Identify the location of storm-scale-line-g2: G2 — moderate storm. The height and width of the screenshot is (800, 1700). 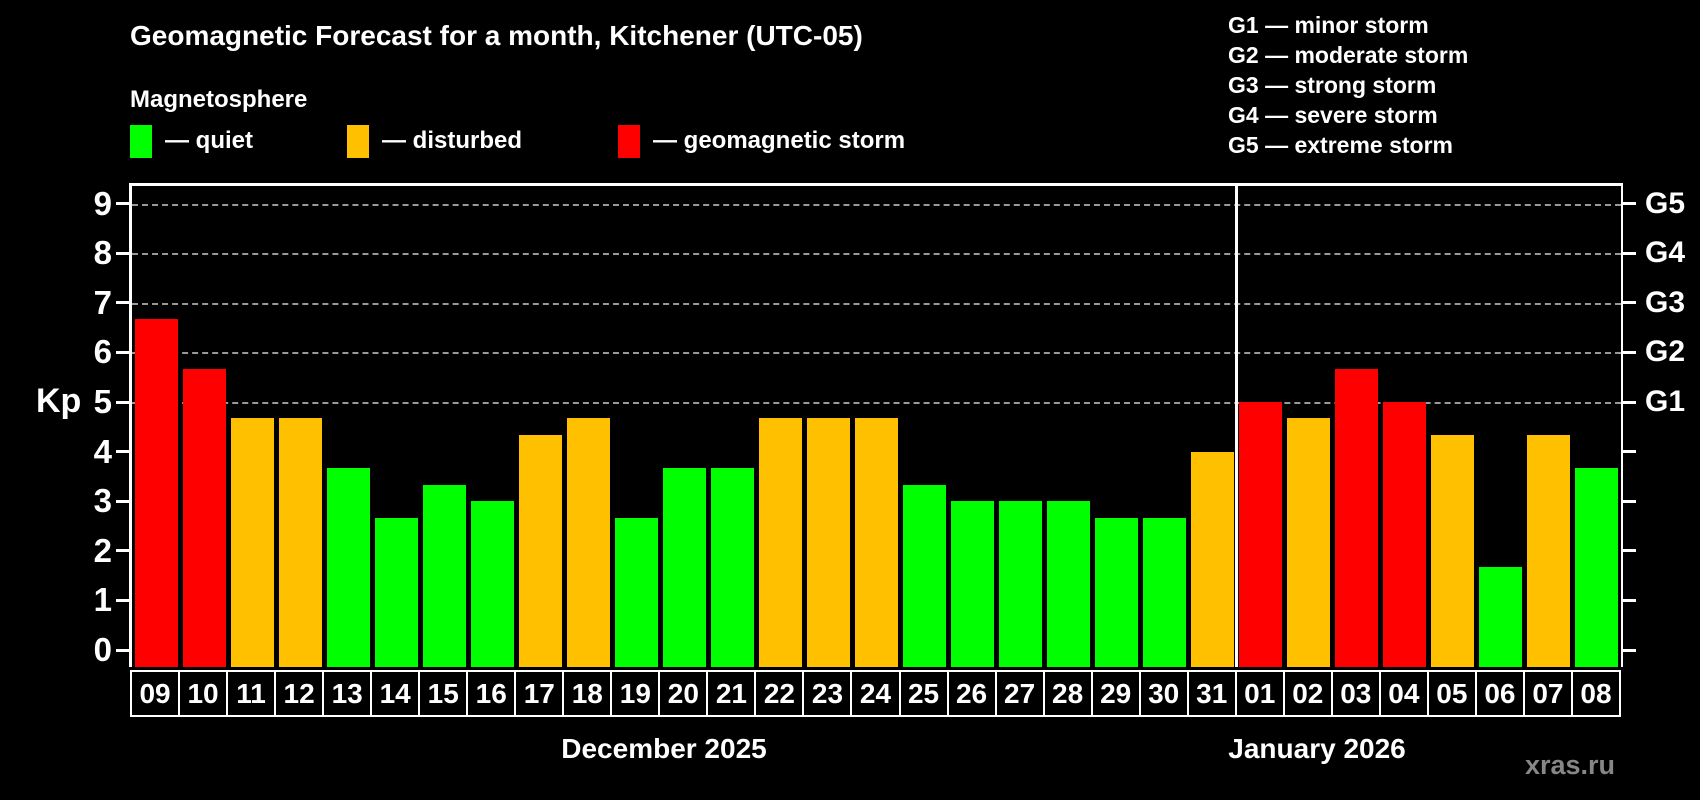
(1348, 55).